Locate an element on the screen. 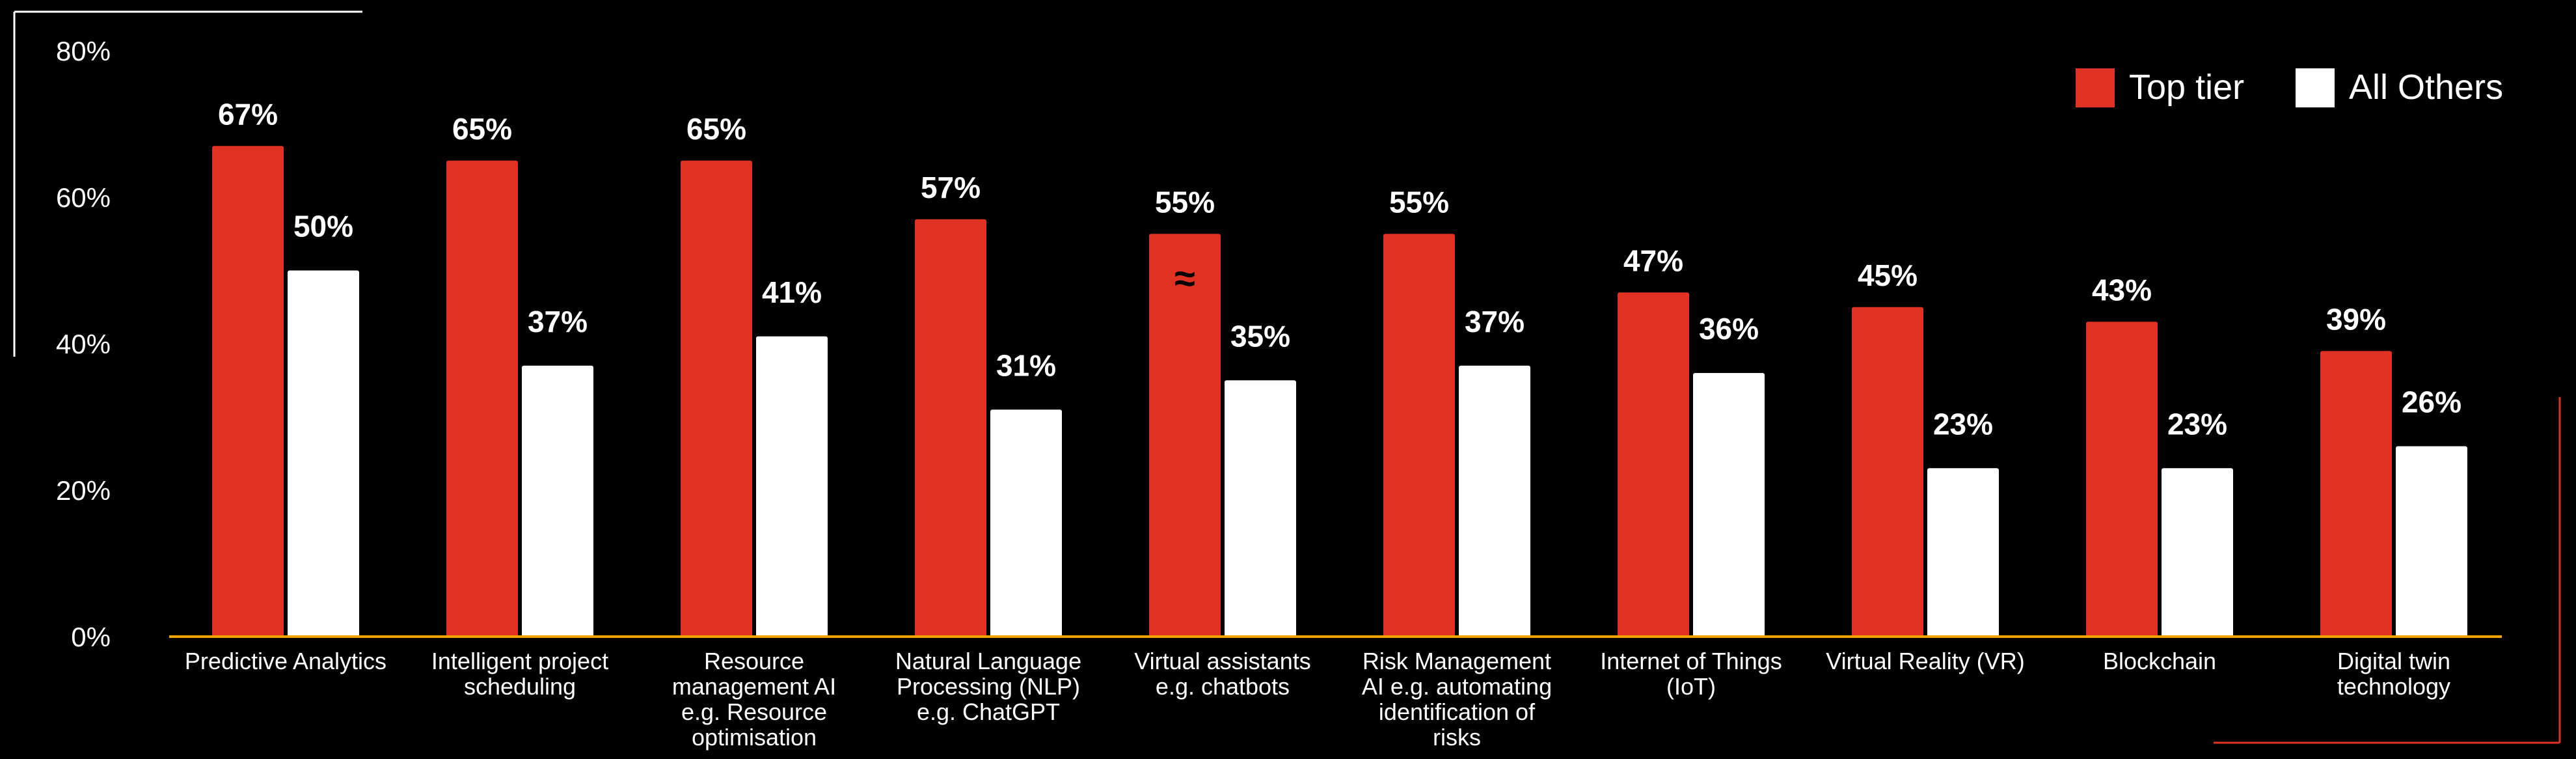 Image resolution: width=2576 pixels, height=759 pixels. value-label-top-tier: 67% is located at coordinates (248, 114).